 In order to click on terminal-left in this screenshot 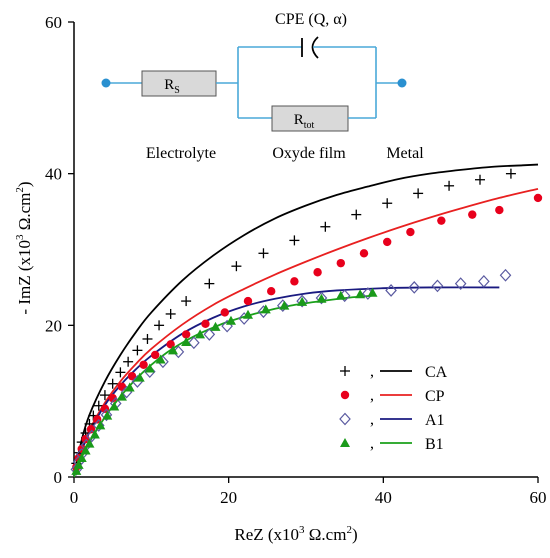, I will do `click(106, 83)`.